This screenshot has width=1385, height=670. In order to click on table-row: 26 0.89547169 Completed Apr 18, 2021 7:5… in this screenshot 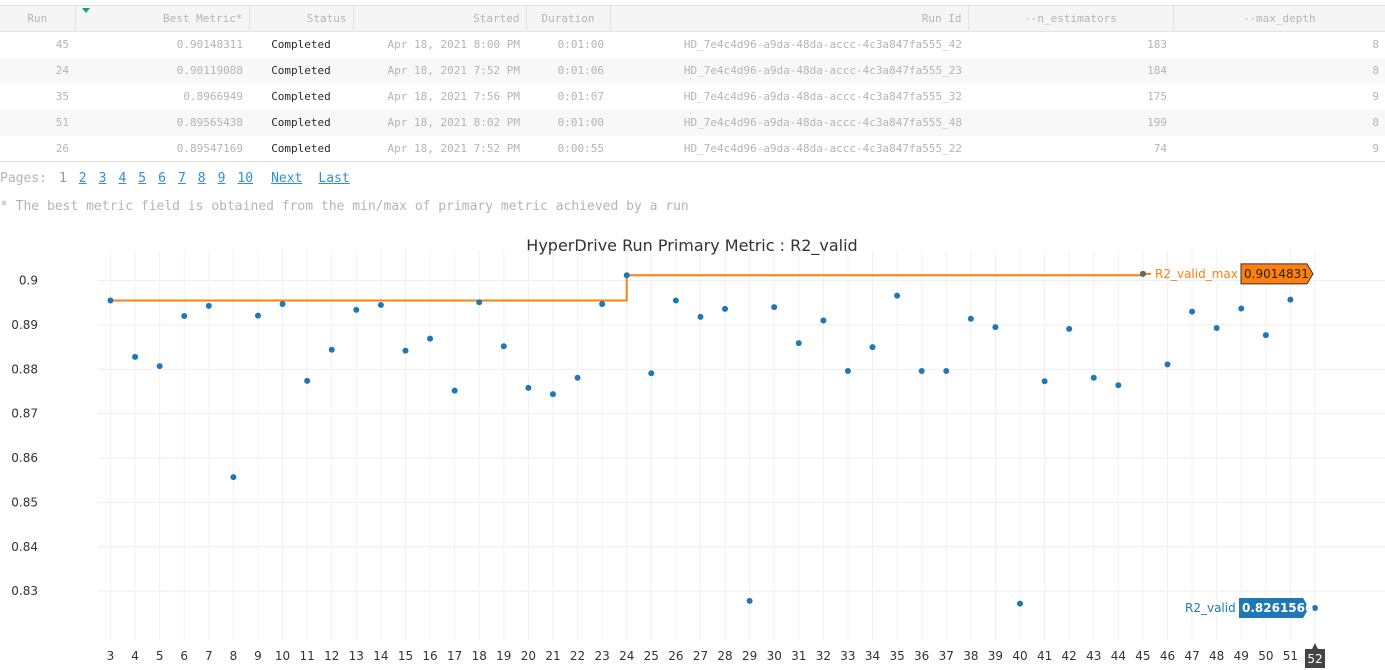, I will do `click(692, 149)`.